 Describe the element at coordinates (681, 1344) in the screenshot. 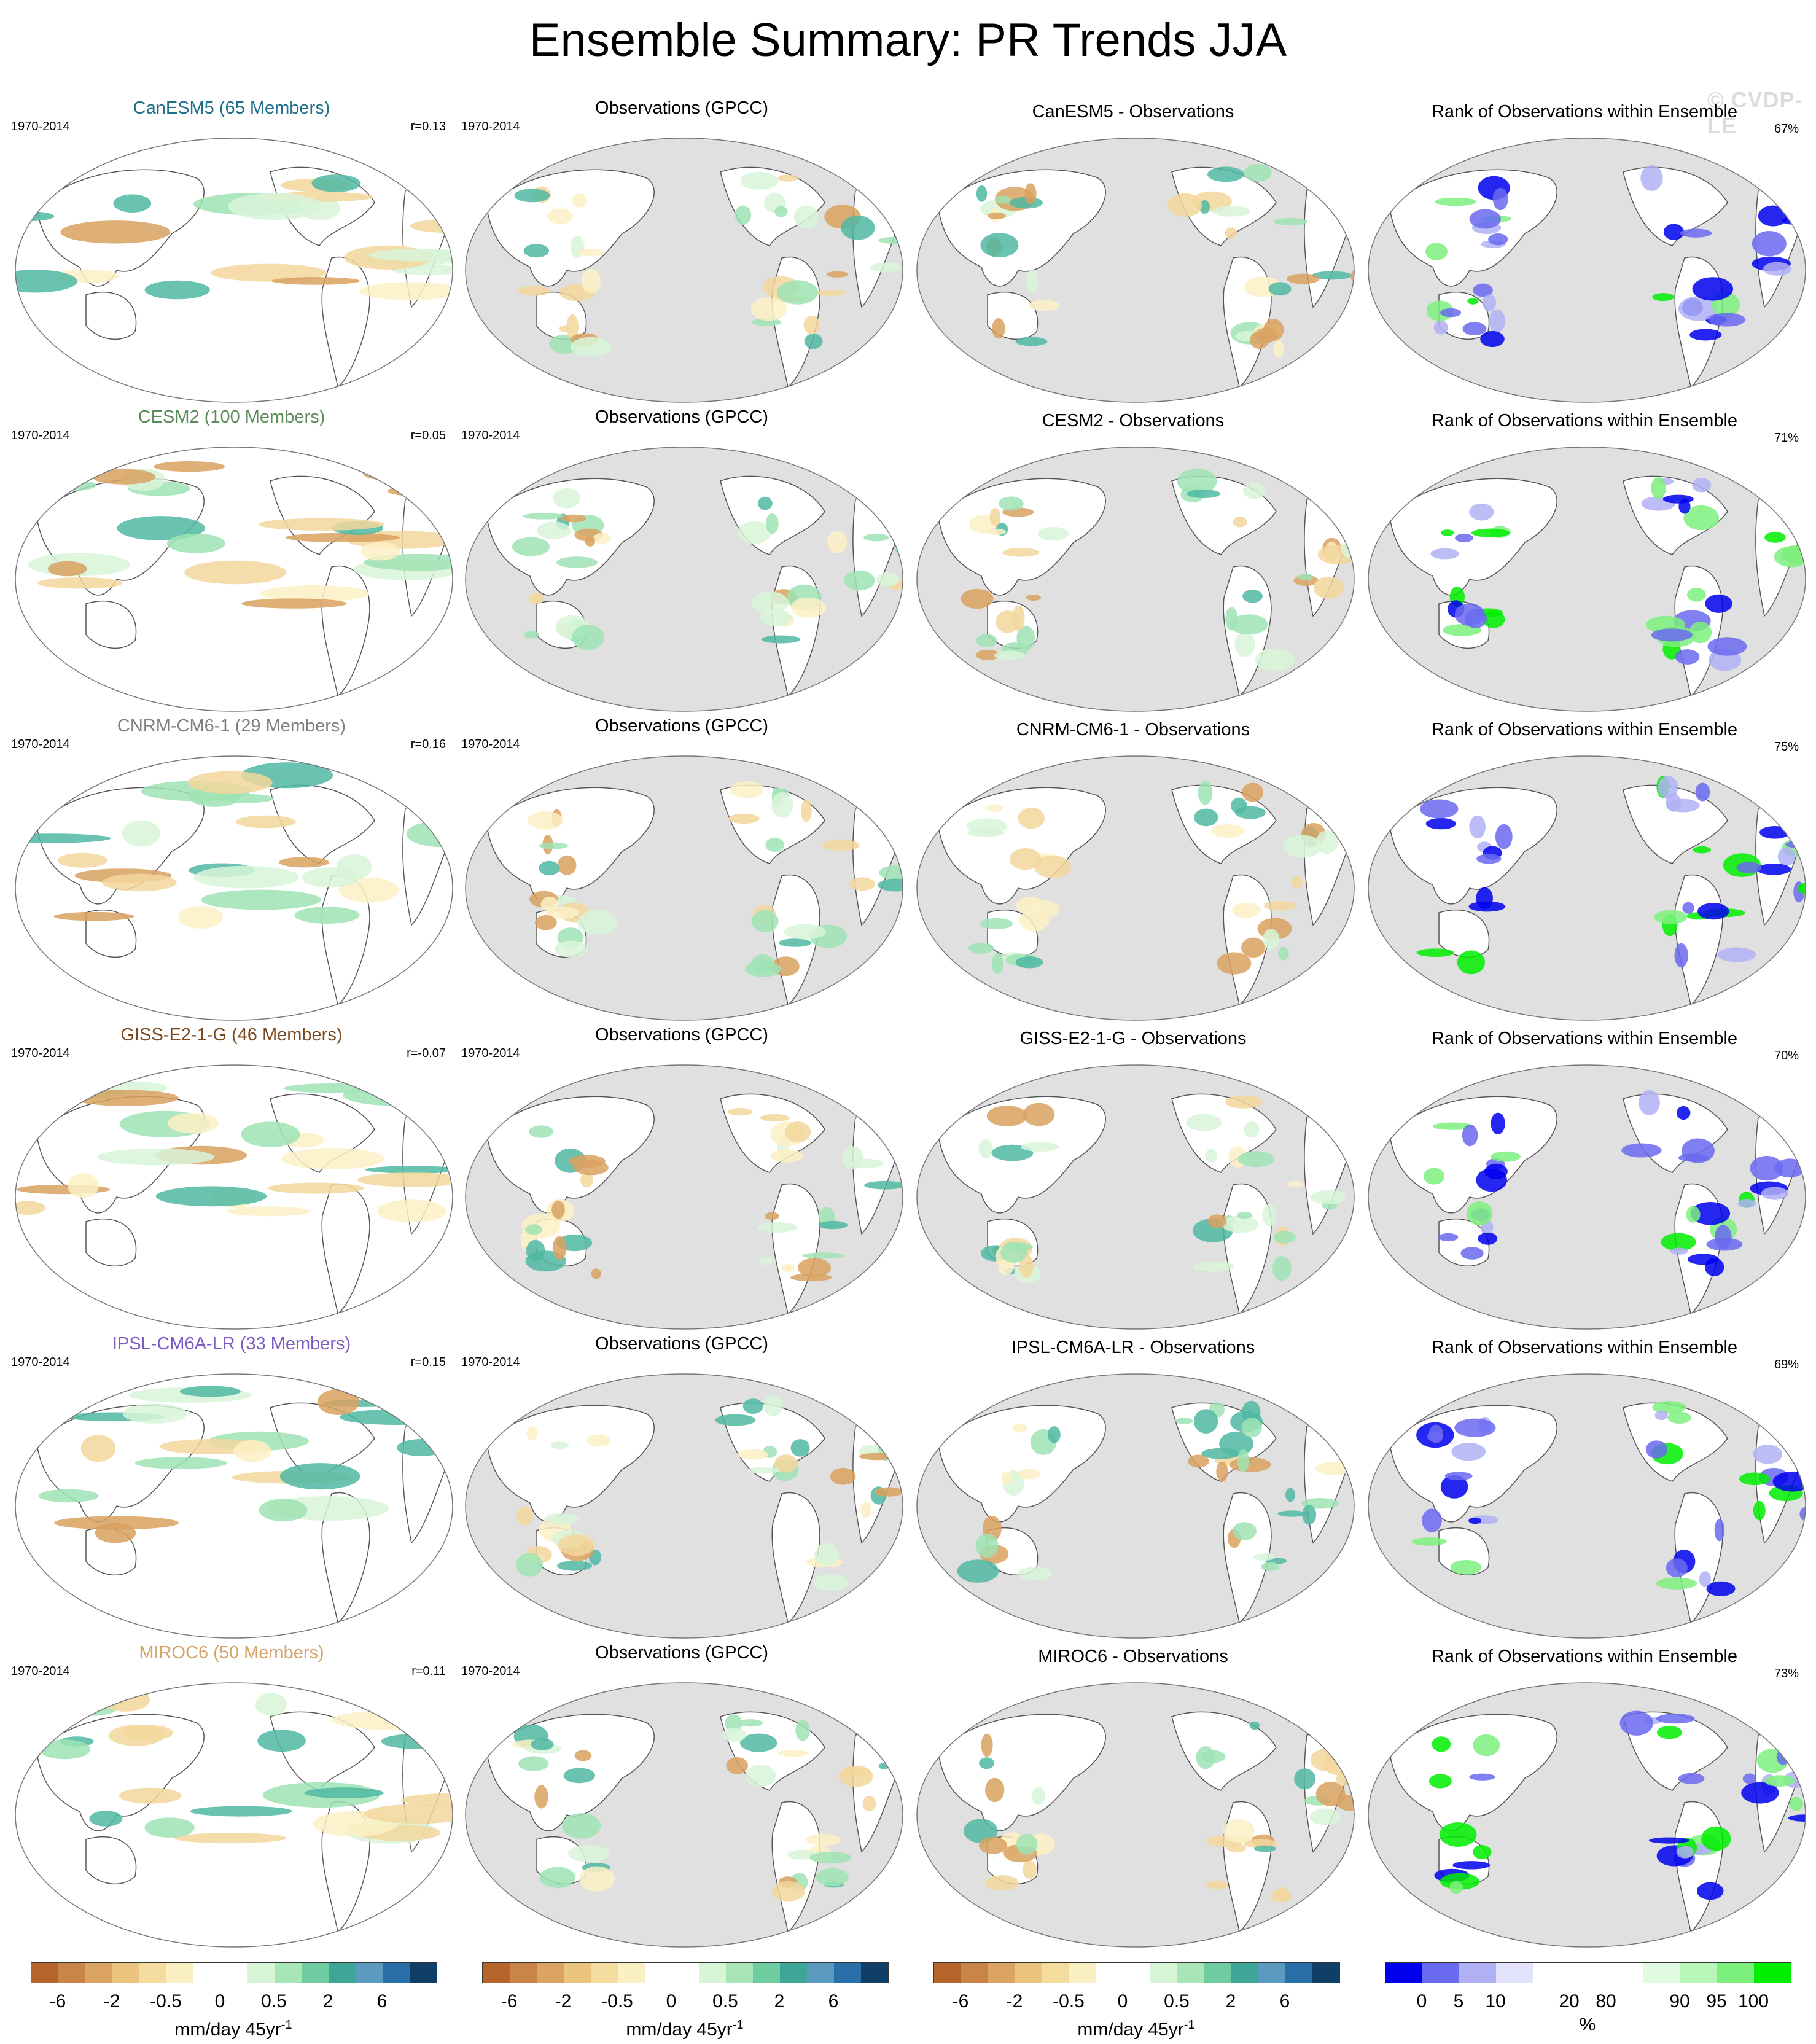

I see `observations-title: Observations (GPCC)` at that location.